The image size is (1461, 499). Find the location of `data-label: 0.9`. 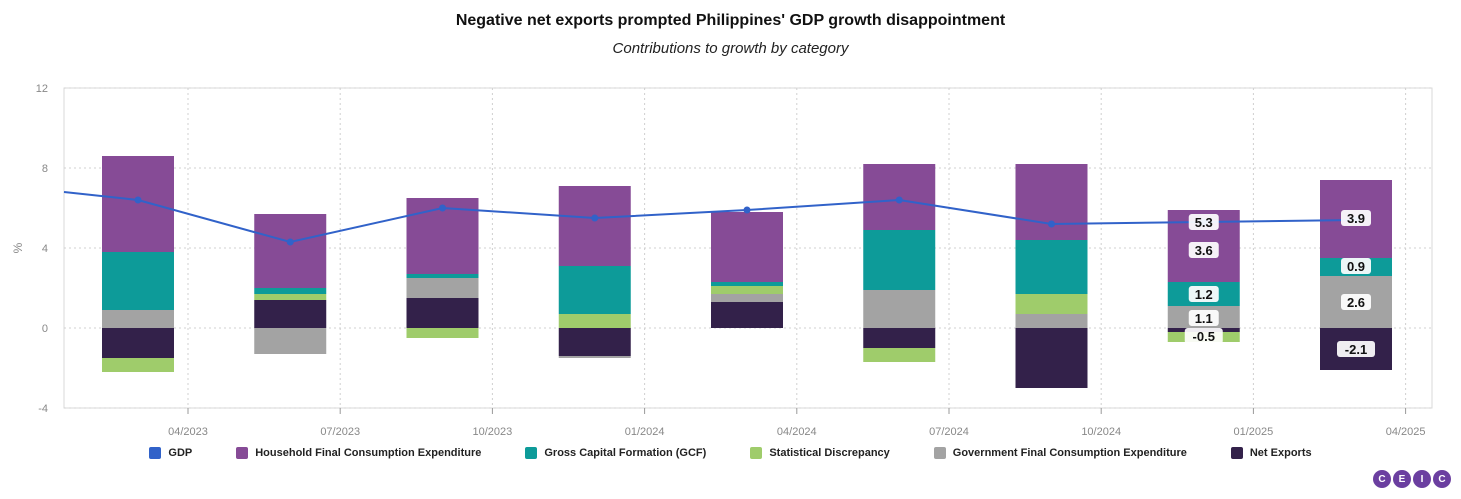

data-label: 0.9 is located at coordinates (1356, 266).